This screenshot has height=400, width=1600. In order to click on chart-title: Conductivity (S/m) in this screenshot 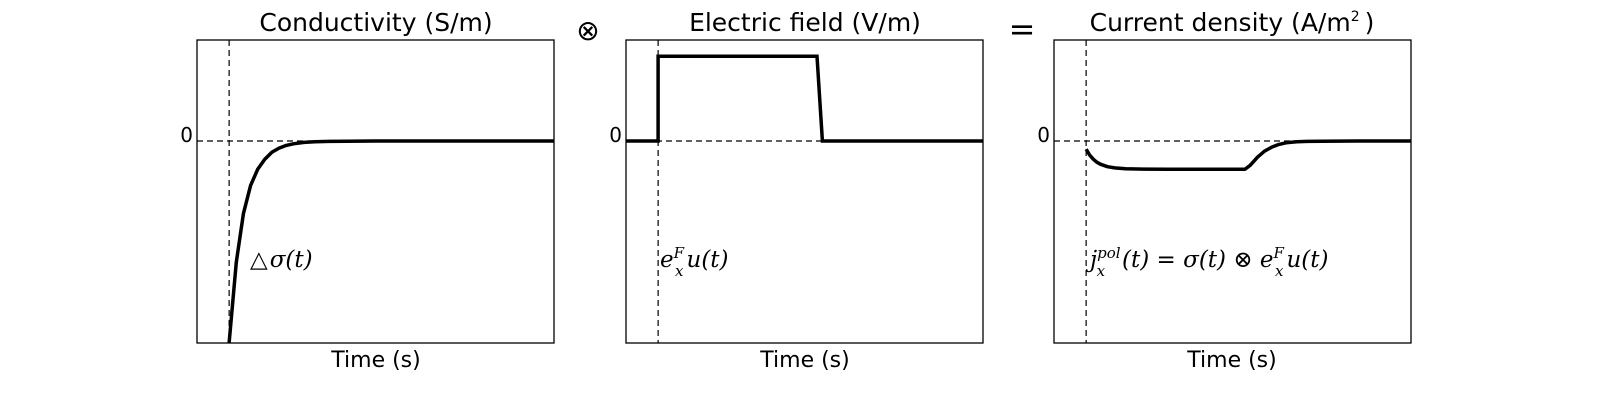, I will do `click(375, 22)`.